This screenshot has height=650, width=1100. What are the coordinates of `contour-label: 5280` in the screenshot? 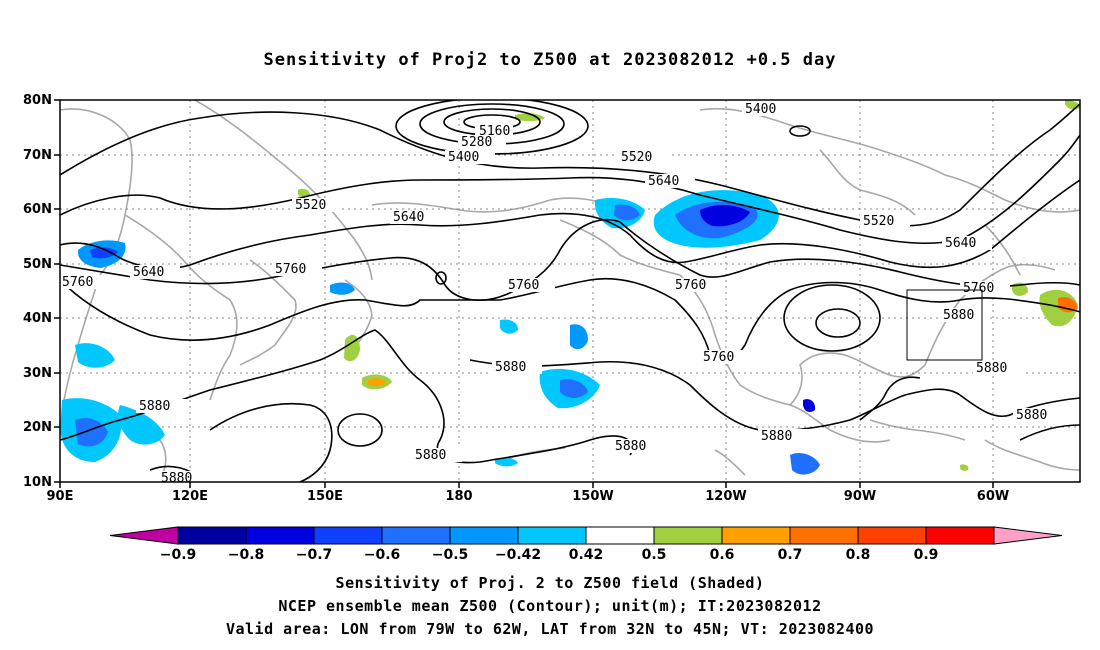 It's located at (476, 142).